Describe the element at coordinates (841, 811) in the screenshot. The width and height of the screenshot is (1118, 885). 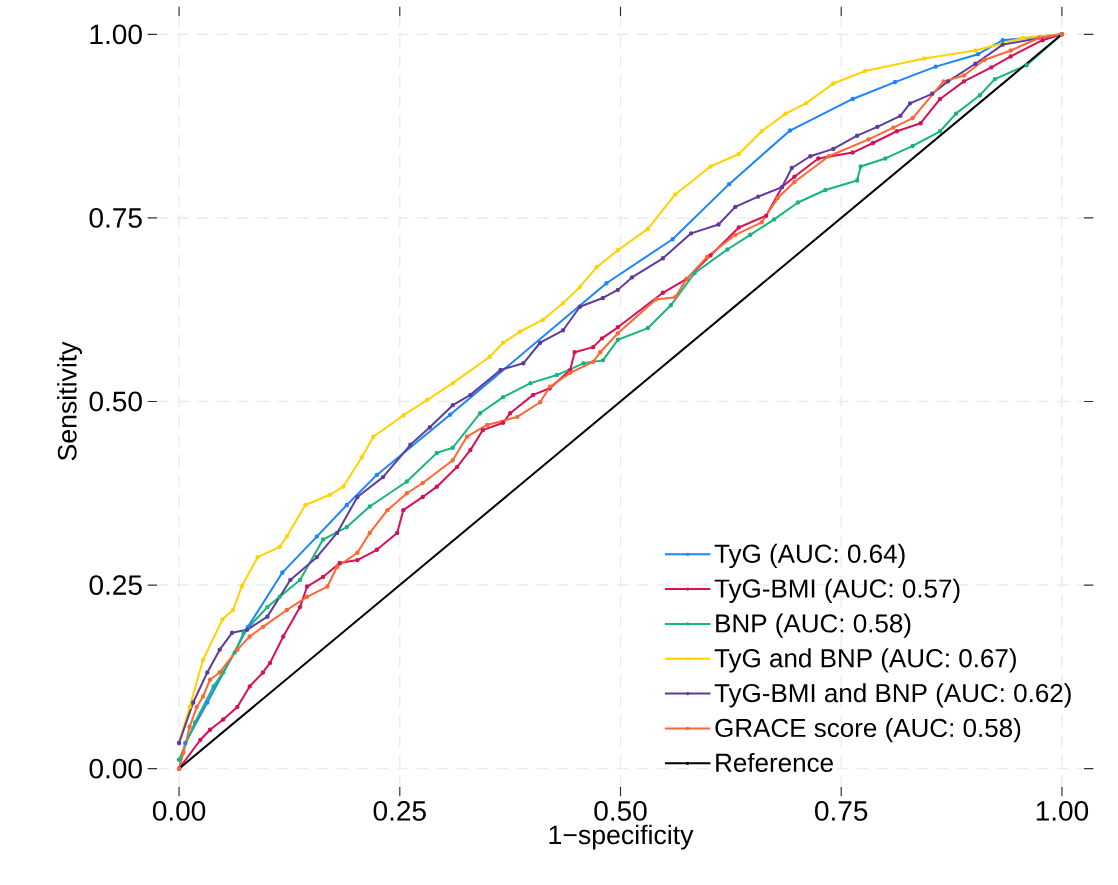
I see `x-tick-label: 0.75` at that location.